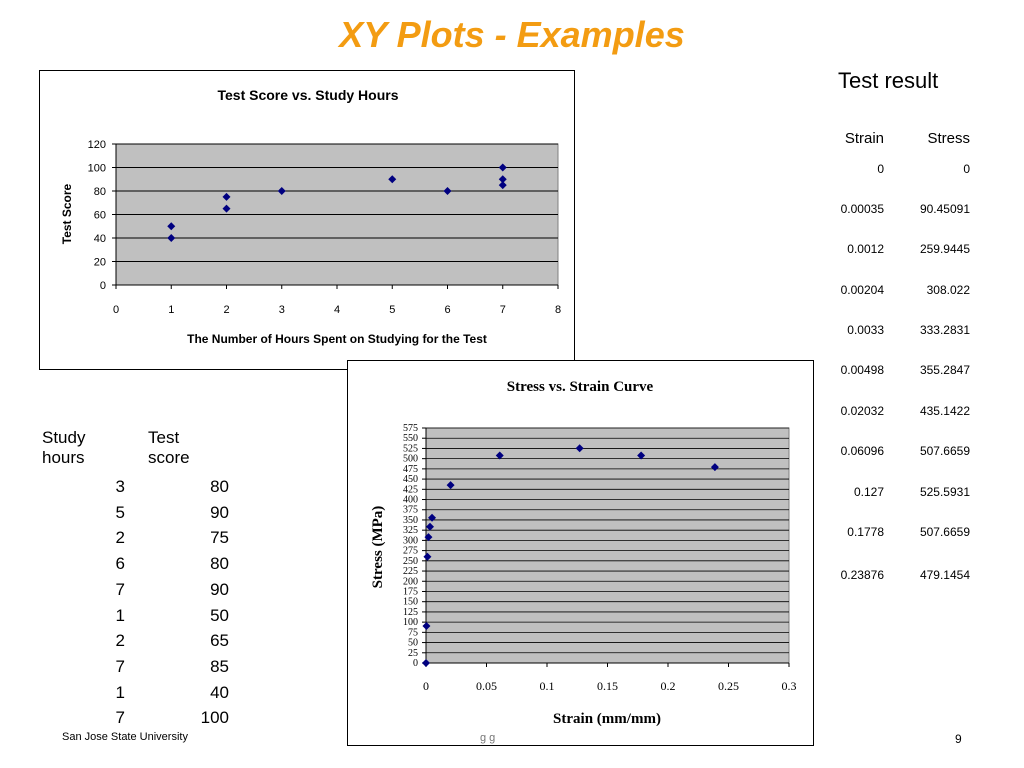 This screenshot has width=1024, height=768. Describe the element at coordinates (219, 589) in the screenshot. I see `study-cell: 90` at that location.